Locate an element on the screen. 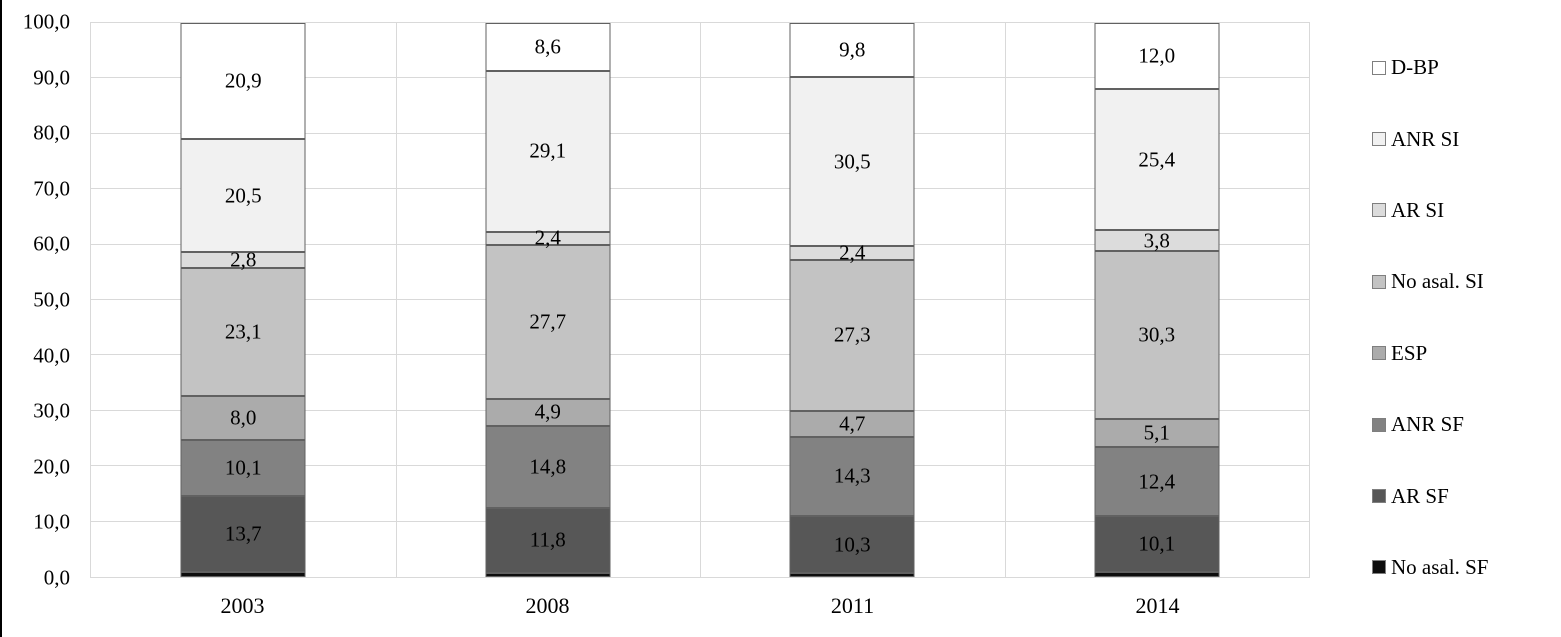 This screenshot has width=1561, height=637. legend-item-anr-si: ANR SI is located at coordinates (1464, 138).